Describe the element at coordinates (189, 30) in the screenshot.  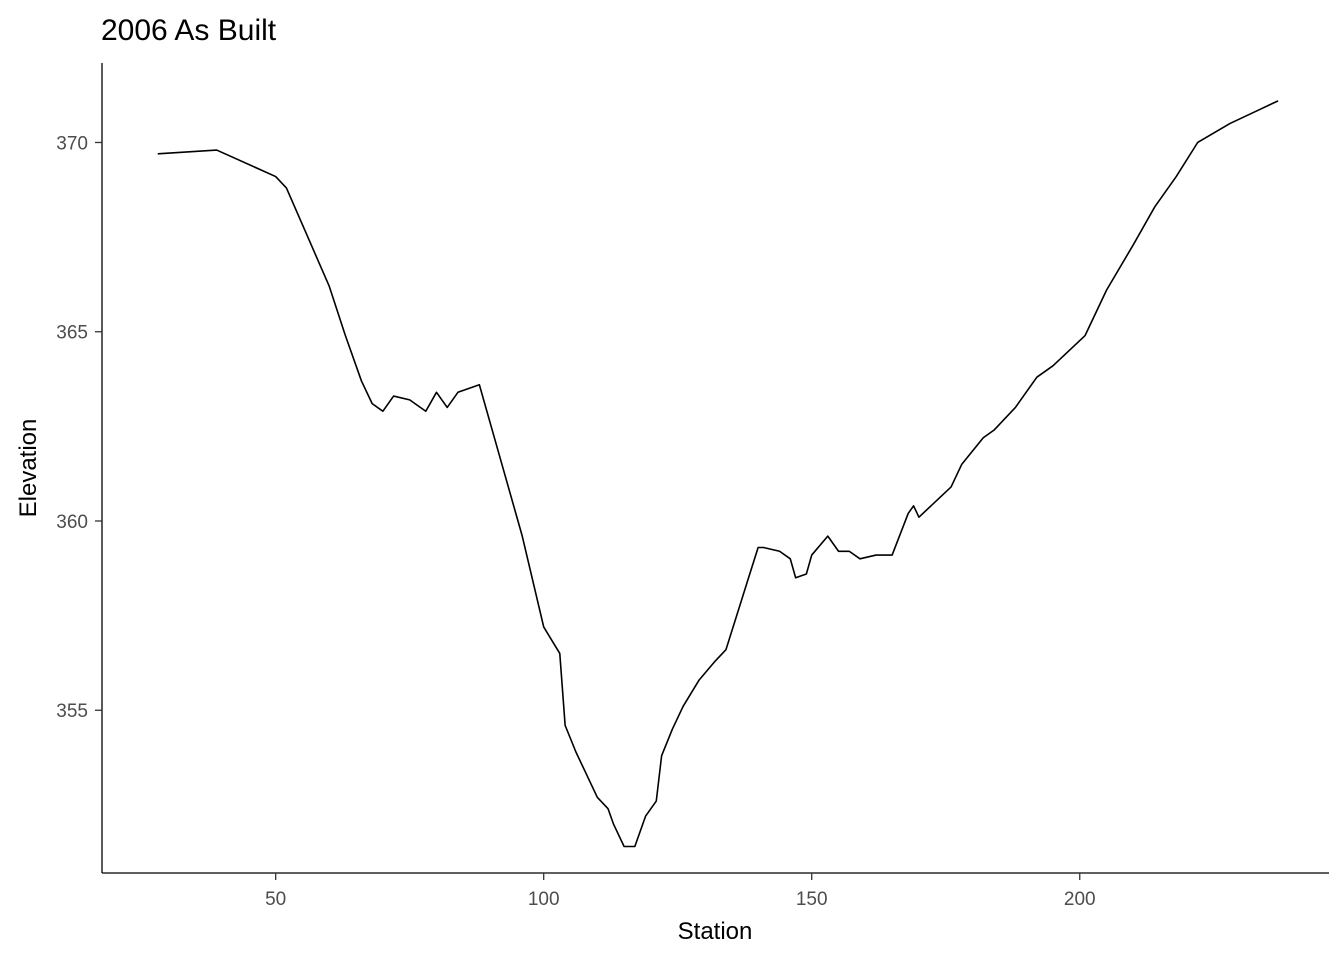
I see `chart-title: 2006 As Built` at that location.